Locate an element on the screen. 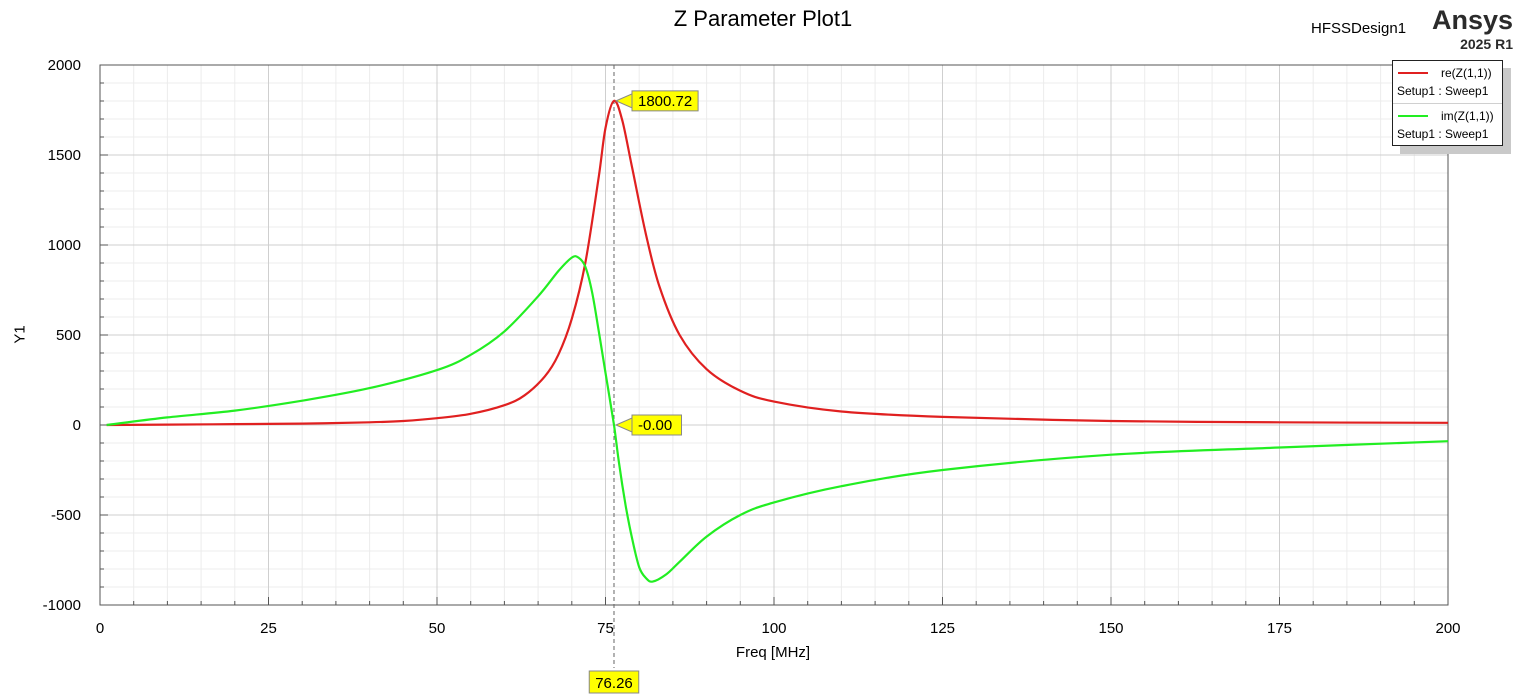  marker-pointer is located at coordinates (623, 425).